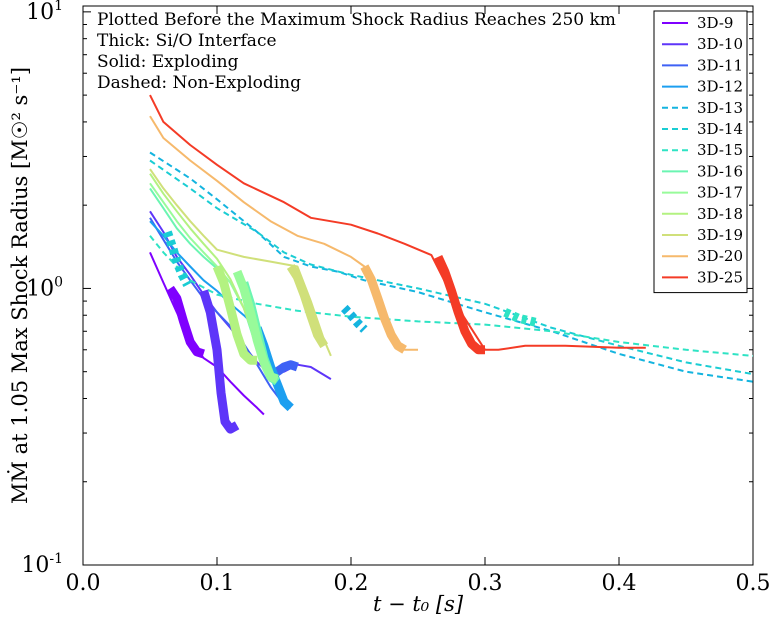  I want to click on series-3d-14-si-o-interface, so click(177, 258).